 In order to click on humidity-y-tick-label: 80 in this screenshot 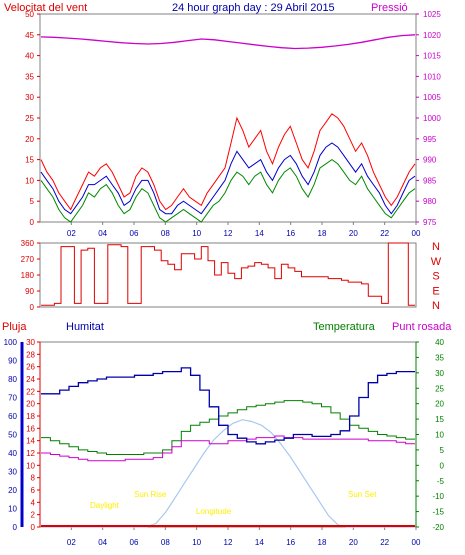, I will do `click(12, 379)`.